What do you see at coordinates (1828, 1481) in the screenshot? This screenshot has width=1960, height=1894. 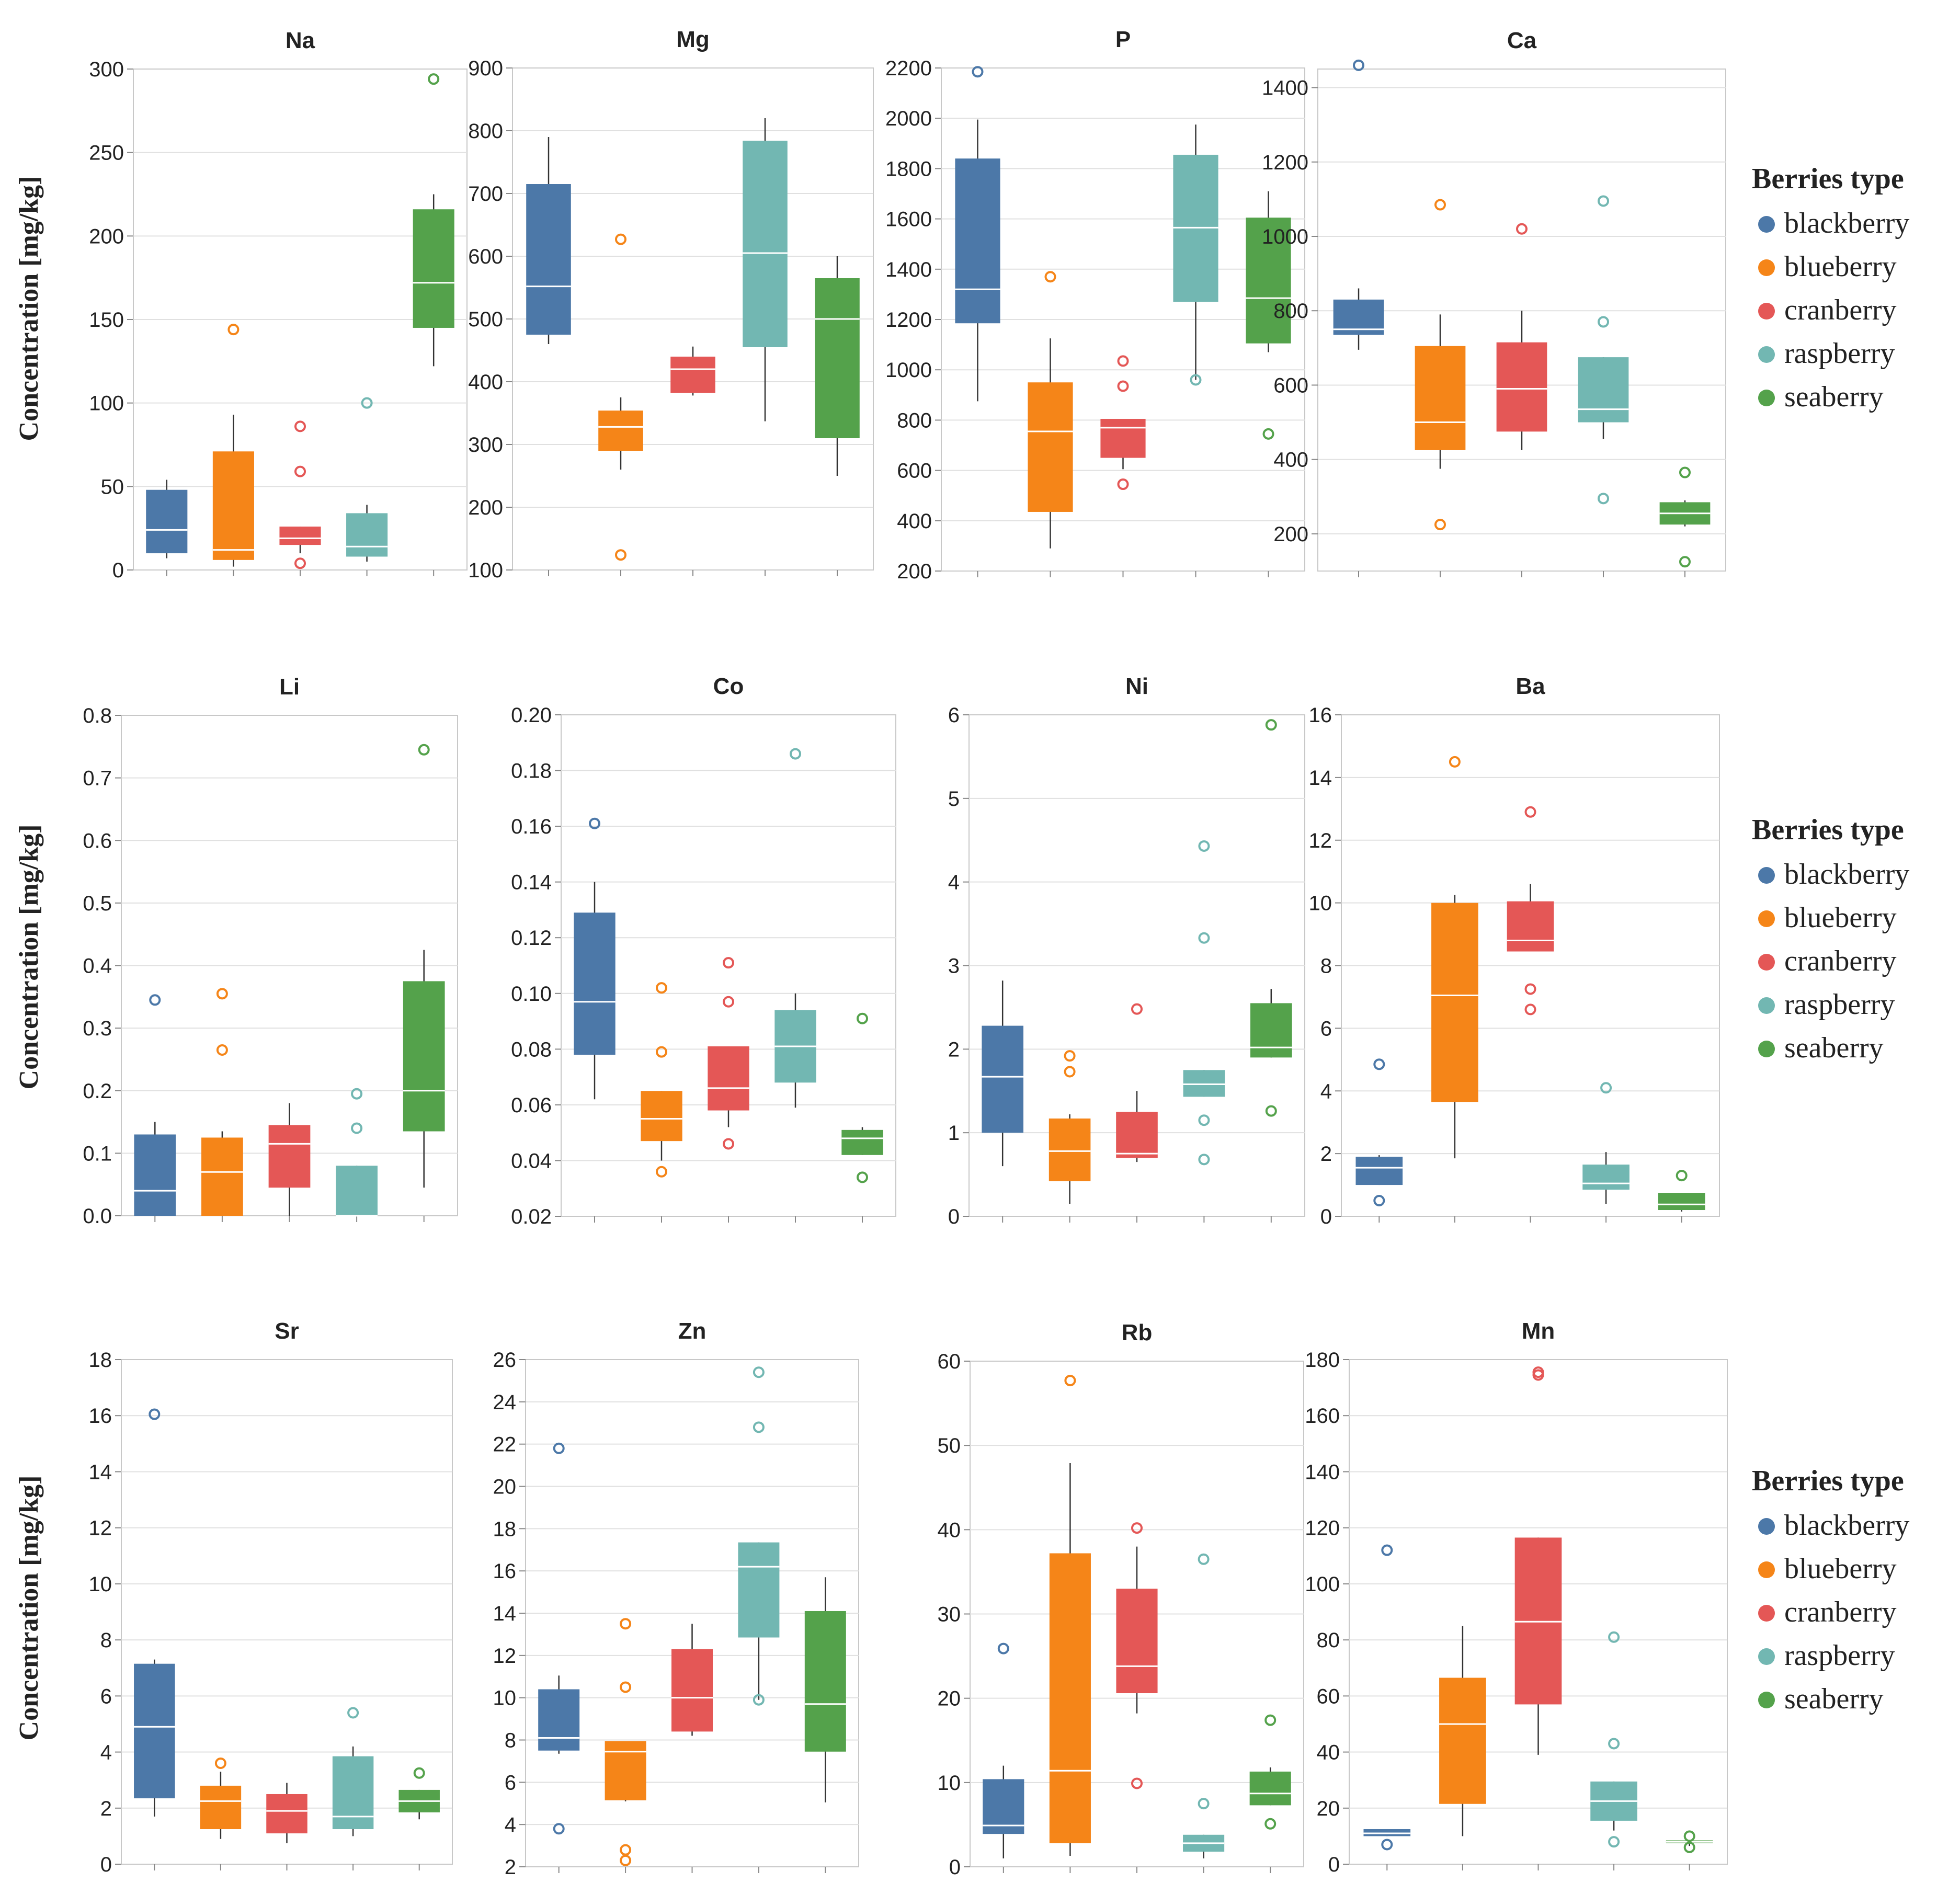 I see `legend-title: Berries type` at bounding box center [1828, 1481].